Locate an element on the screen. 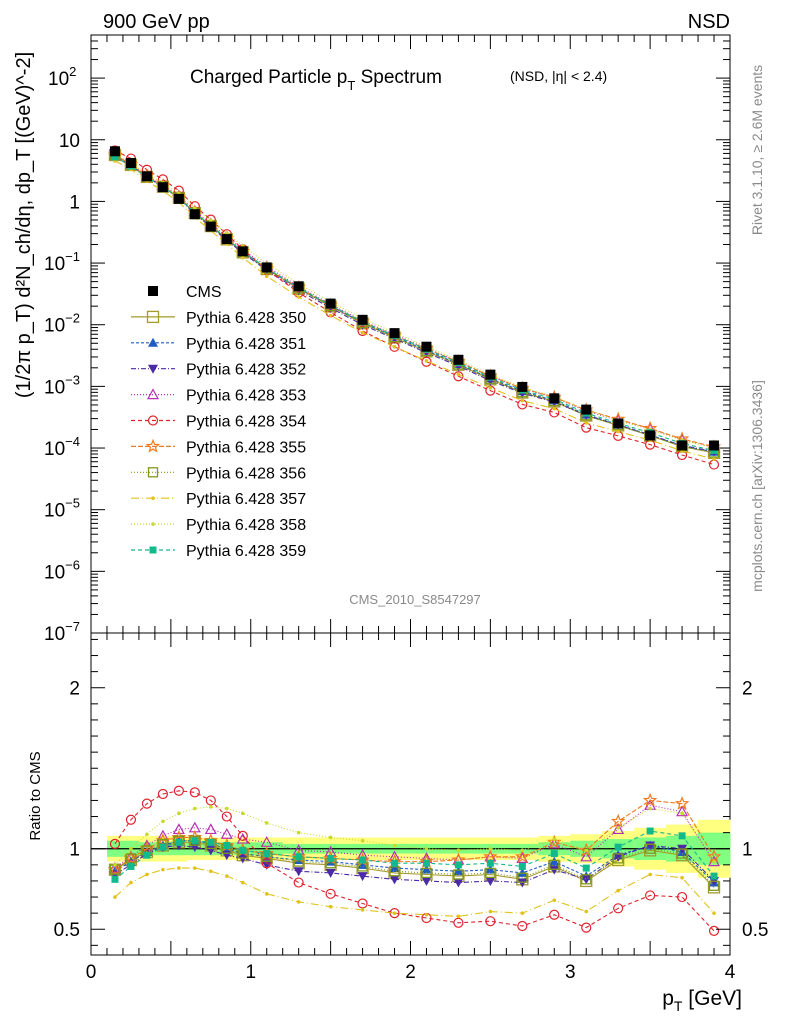 This screenshot has width=786, height=1024. legend-entry: Pythia 6.428 359 is located at coordinates (218, 551).